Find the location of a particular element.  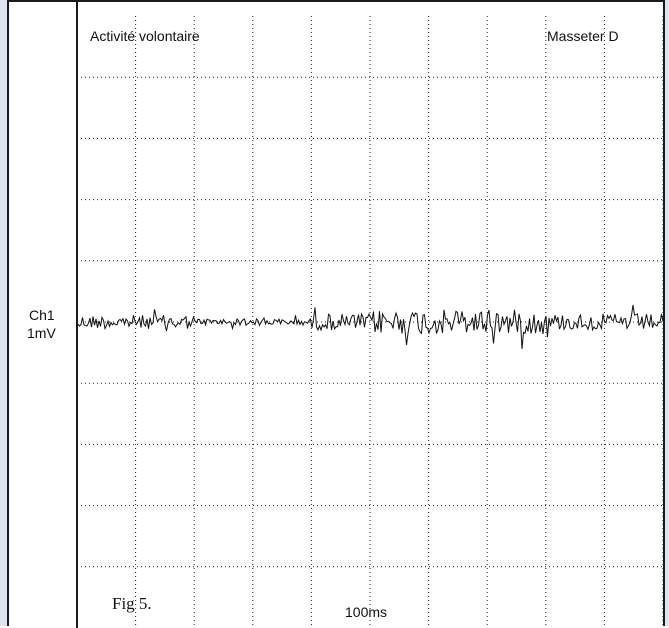

chart-title: Activité volontaire is located at coordinates (145, 36).